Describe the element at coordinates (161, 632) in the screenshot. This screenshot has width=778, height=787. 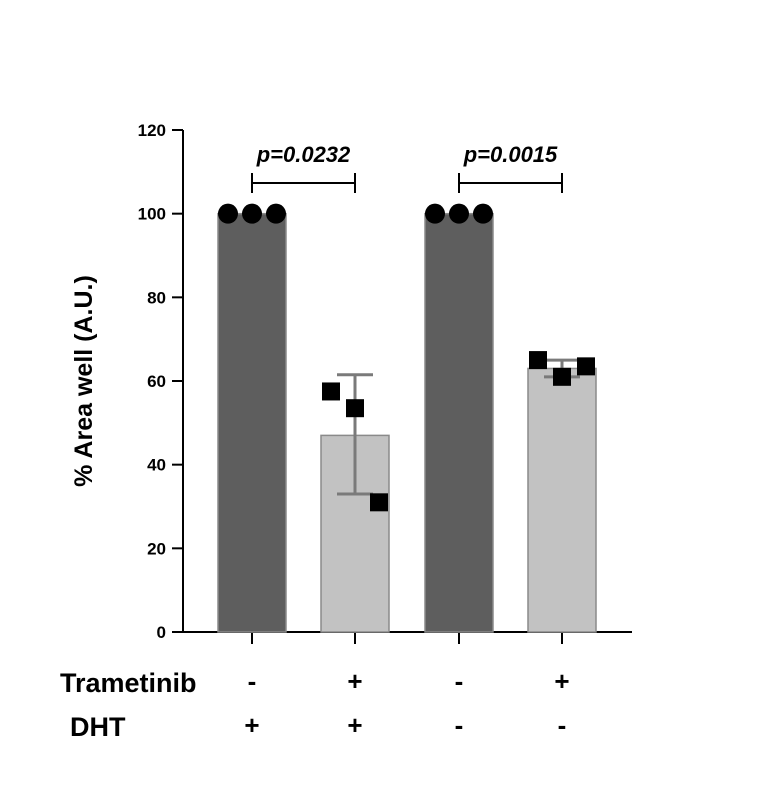
I see `y-tick-label: 0` at that location.